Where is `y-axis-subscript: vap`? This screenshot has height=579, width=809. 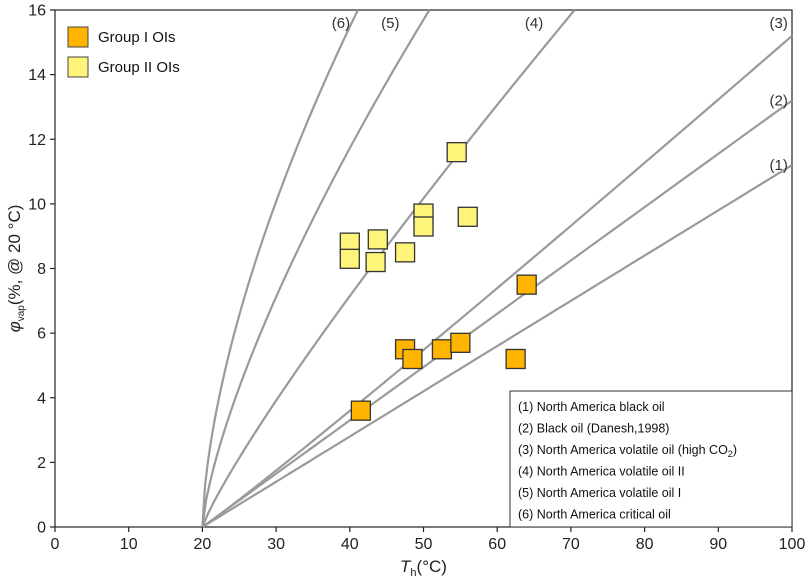
y-axis-subscript: vap is located at coordinates (21, 313).